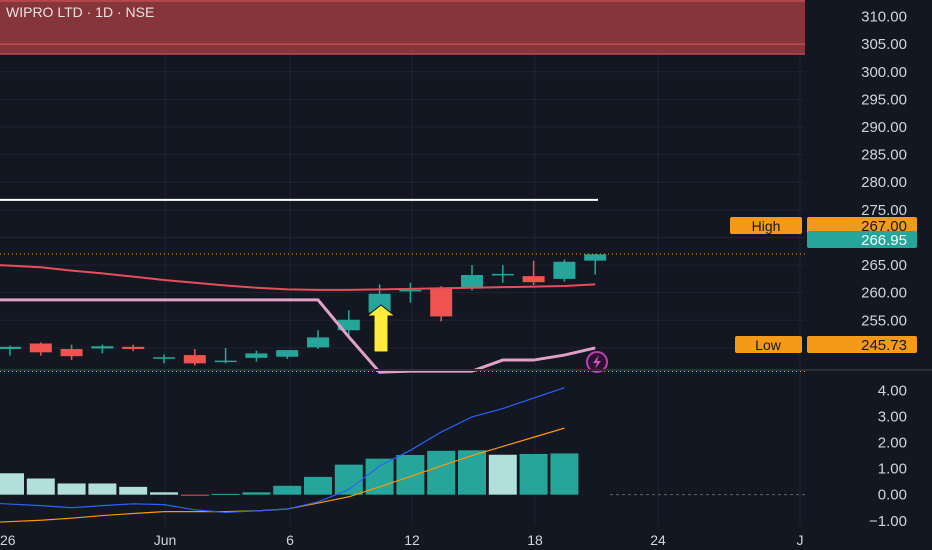 Image resolution: width=932 pixels, height=550 pixels. Describe the element at coordinates (165, 540) in the screenshot. I see `time-axis-label: Jun` at that location.